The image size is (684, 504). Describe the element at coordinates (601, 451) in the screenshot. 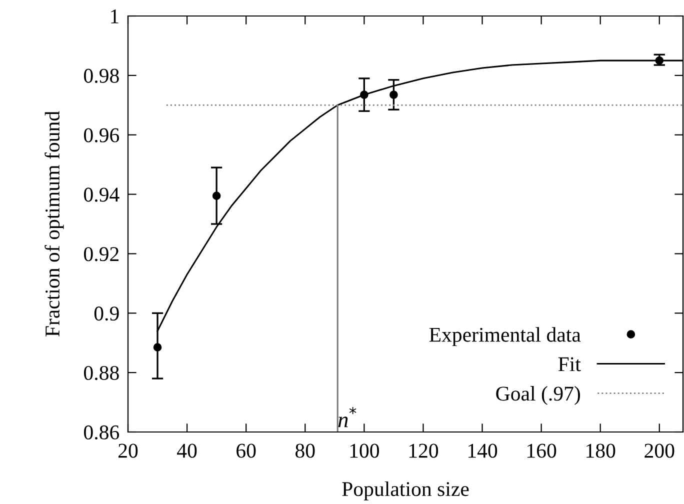

I see `x-tick-label: 180` at that location.